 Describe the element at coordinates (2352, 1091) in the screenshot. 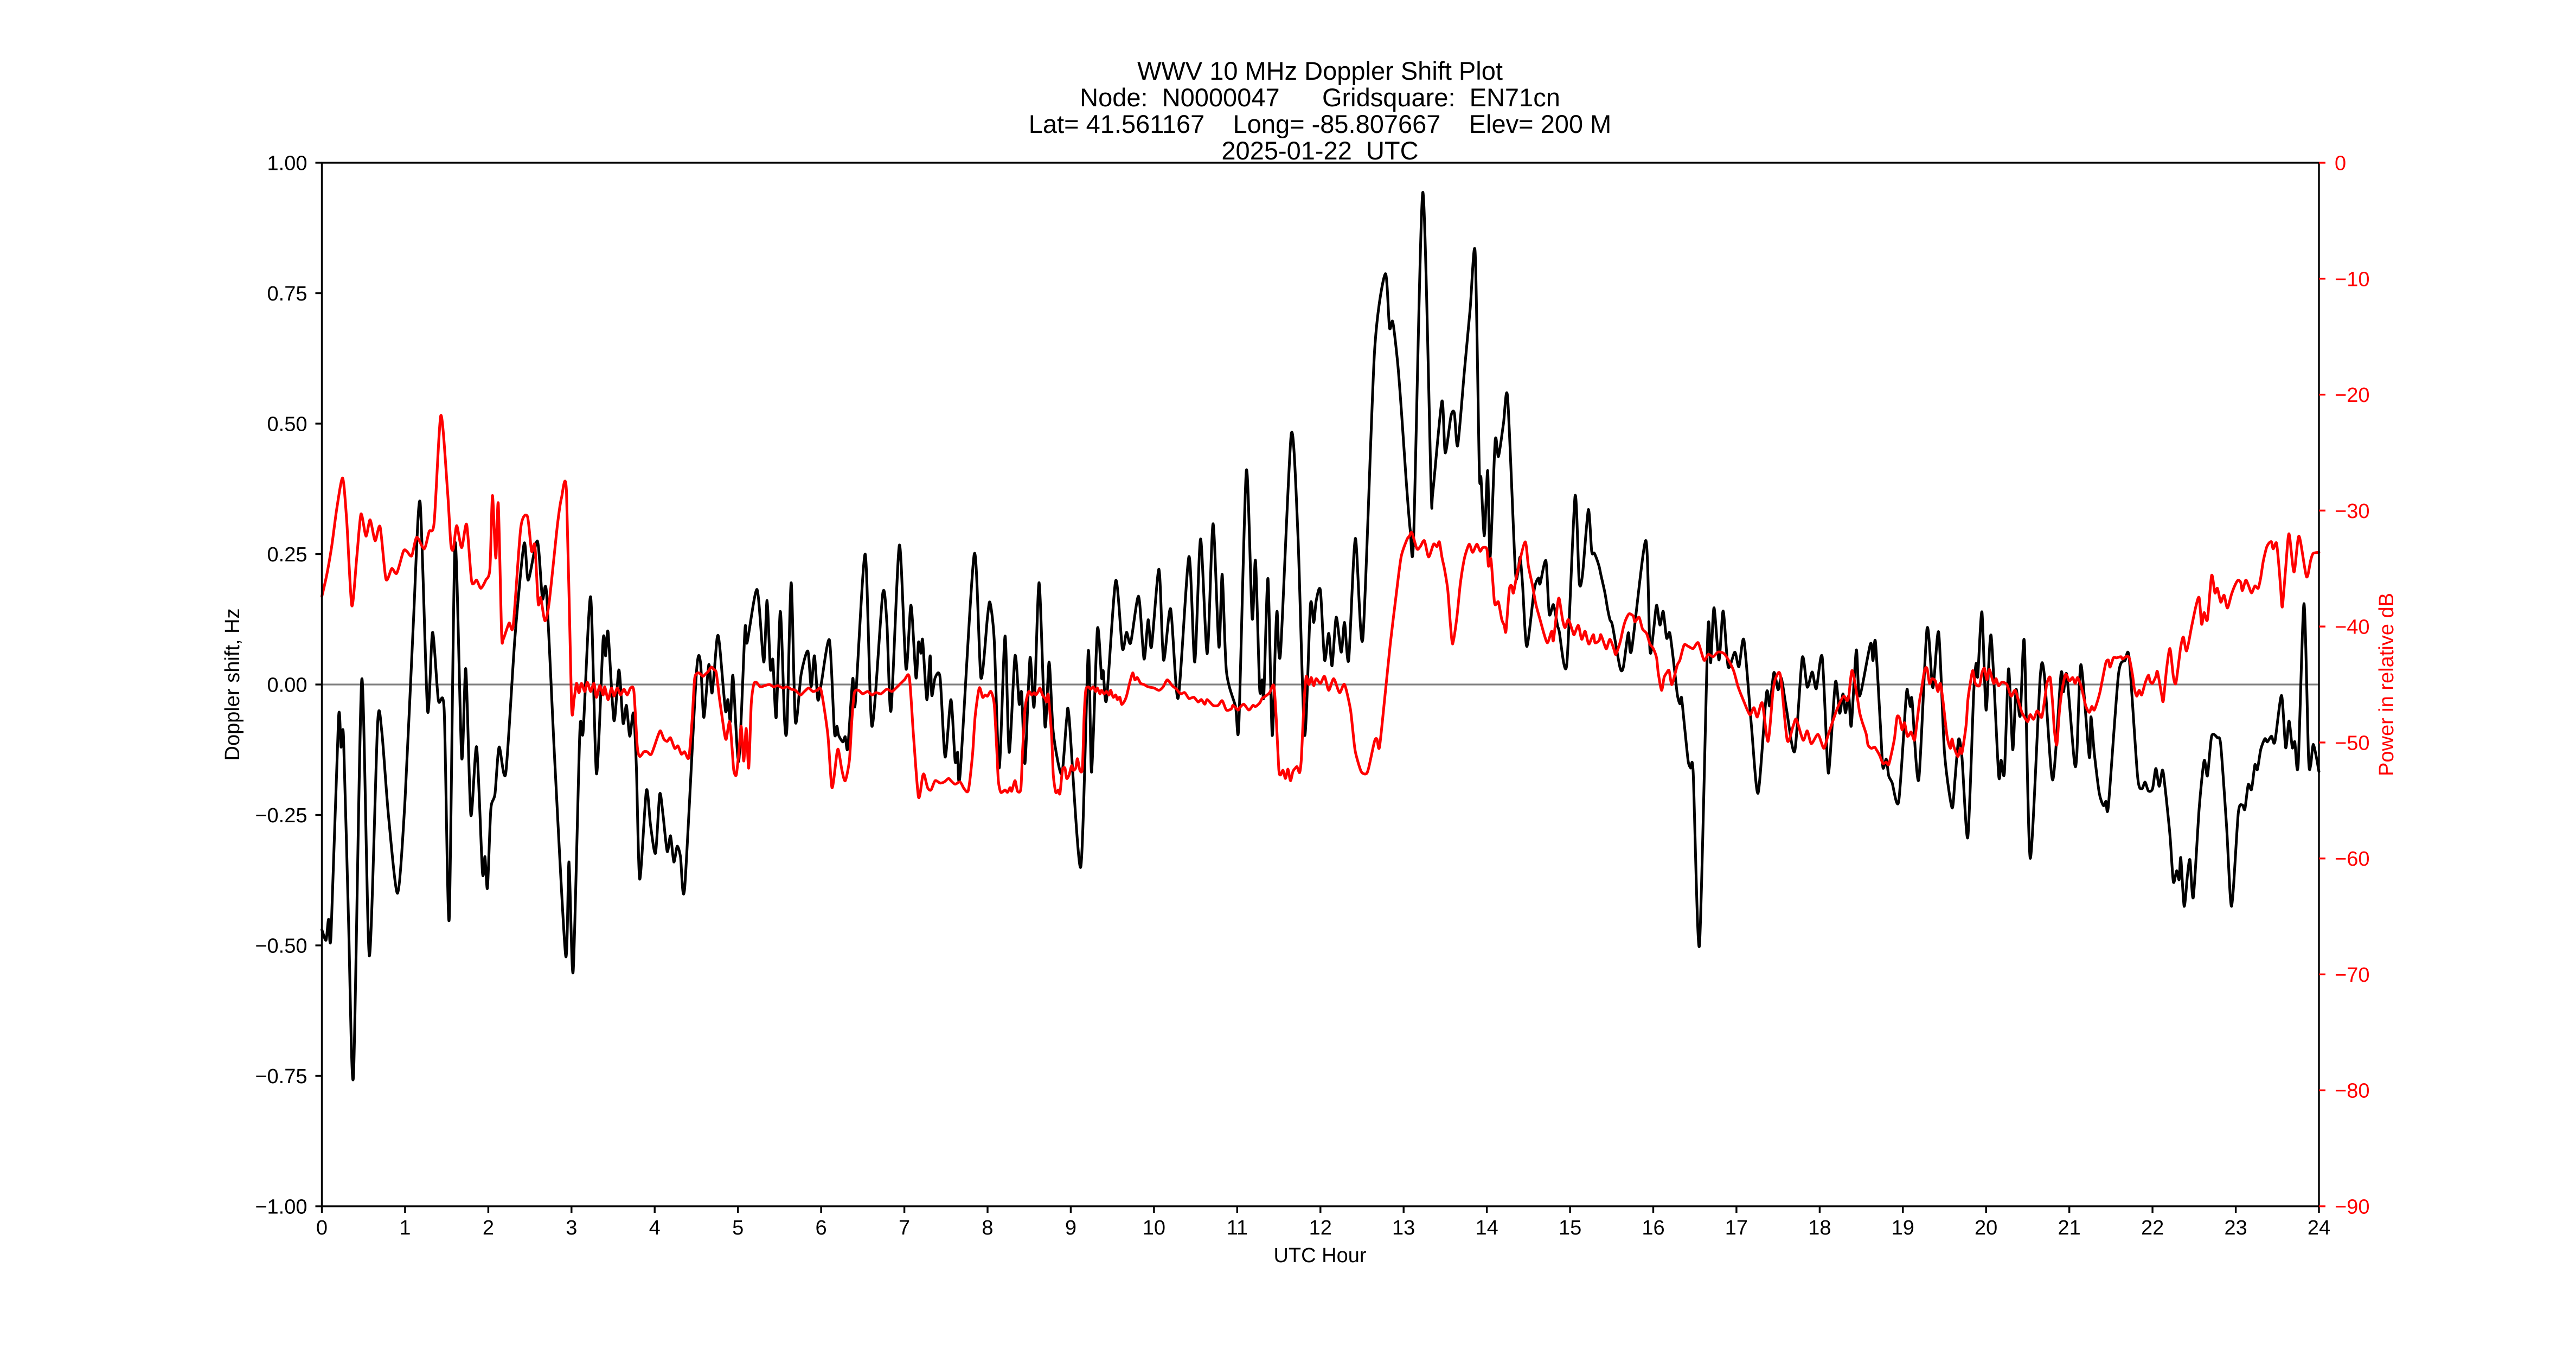

I see `svg-text: −80` at that location.